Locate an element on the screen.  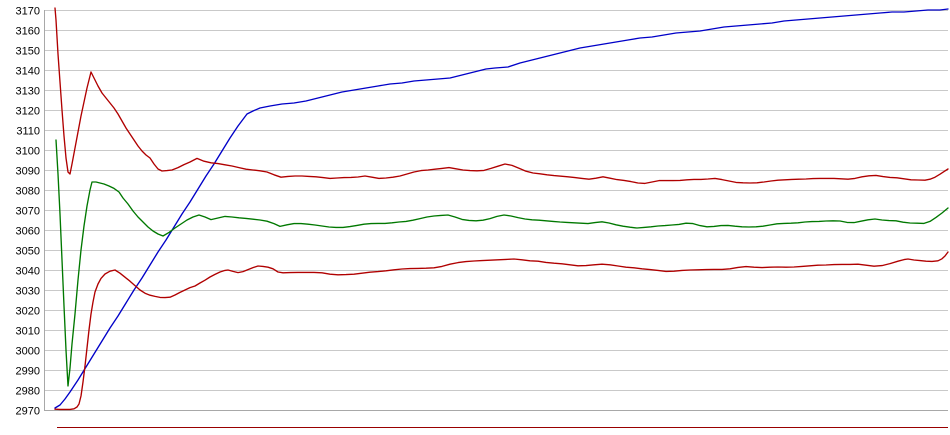
y-axis-tick-label: 3070 is located at coordinates (28, 212).